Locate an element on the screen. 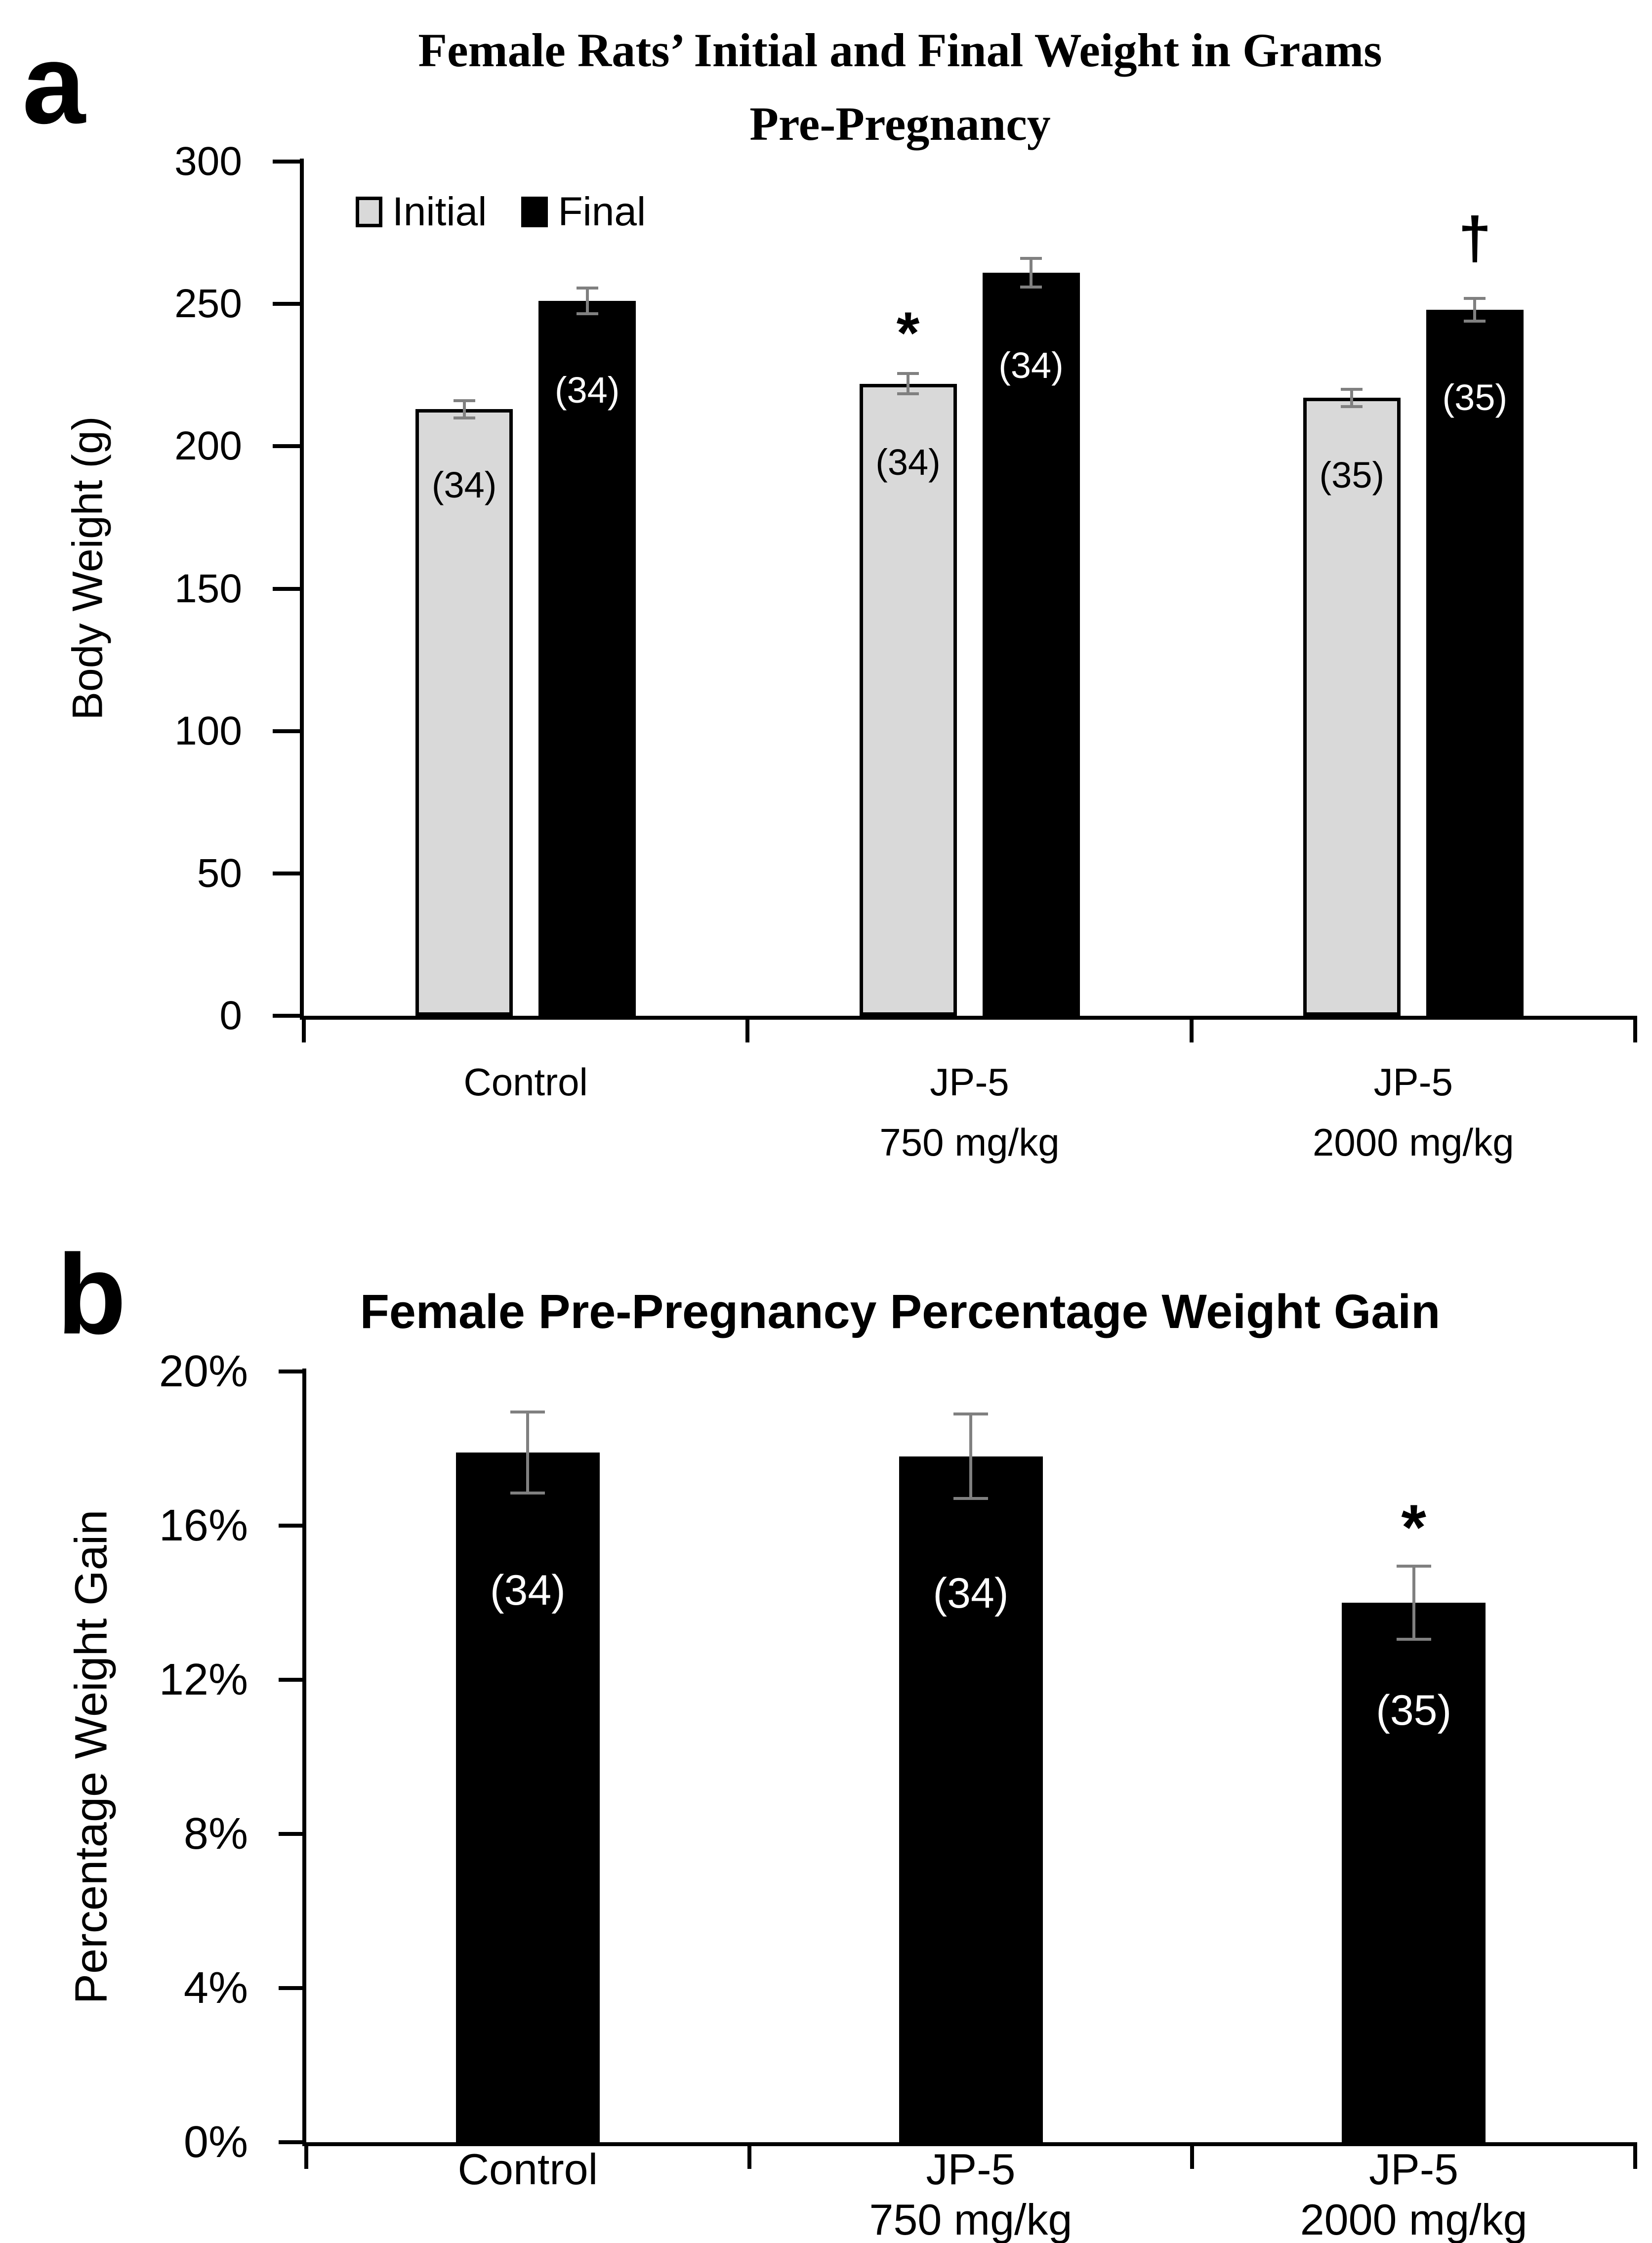  y-tick-label: 100 is located at coordinates (208, 730).